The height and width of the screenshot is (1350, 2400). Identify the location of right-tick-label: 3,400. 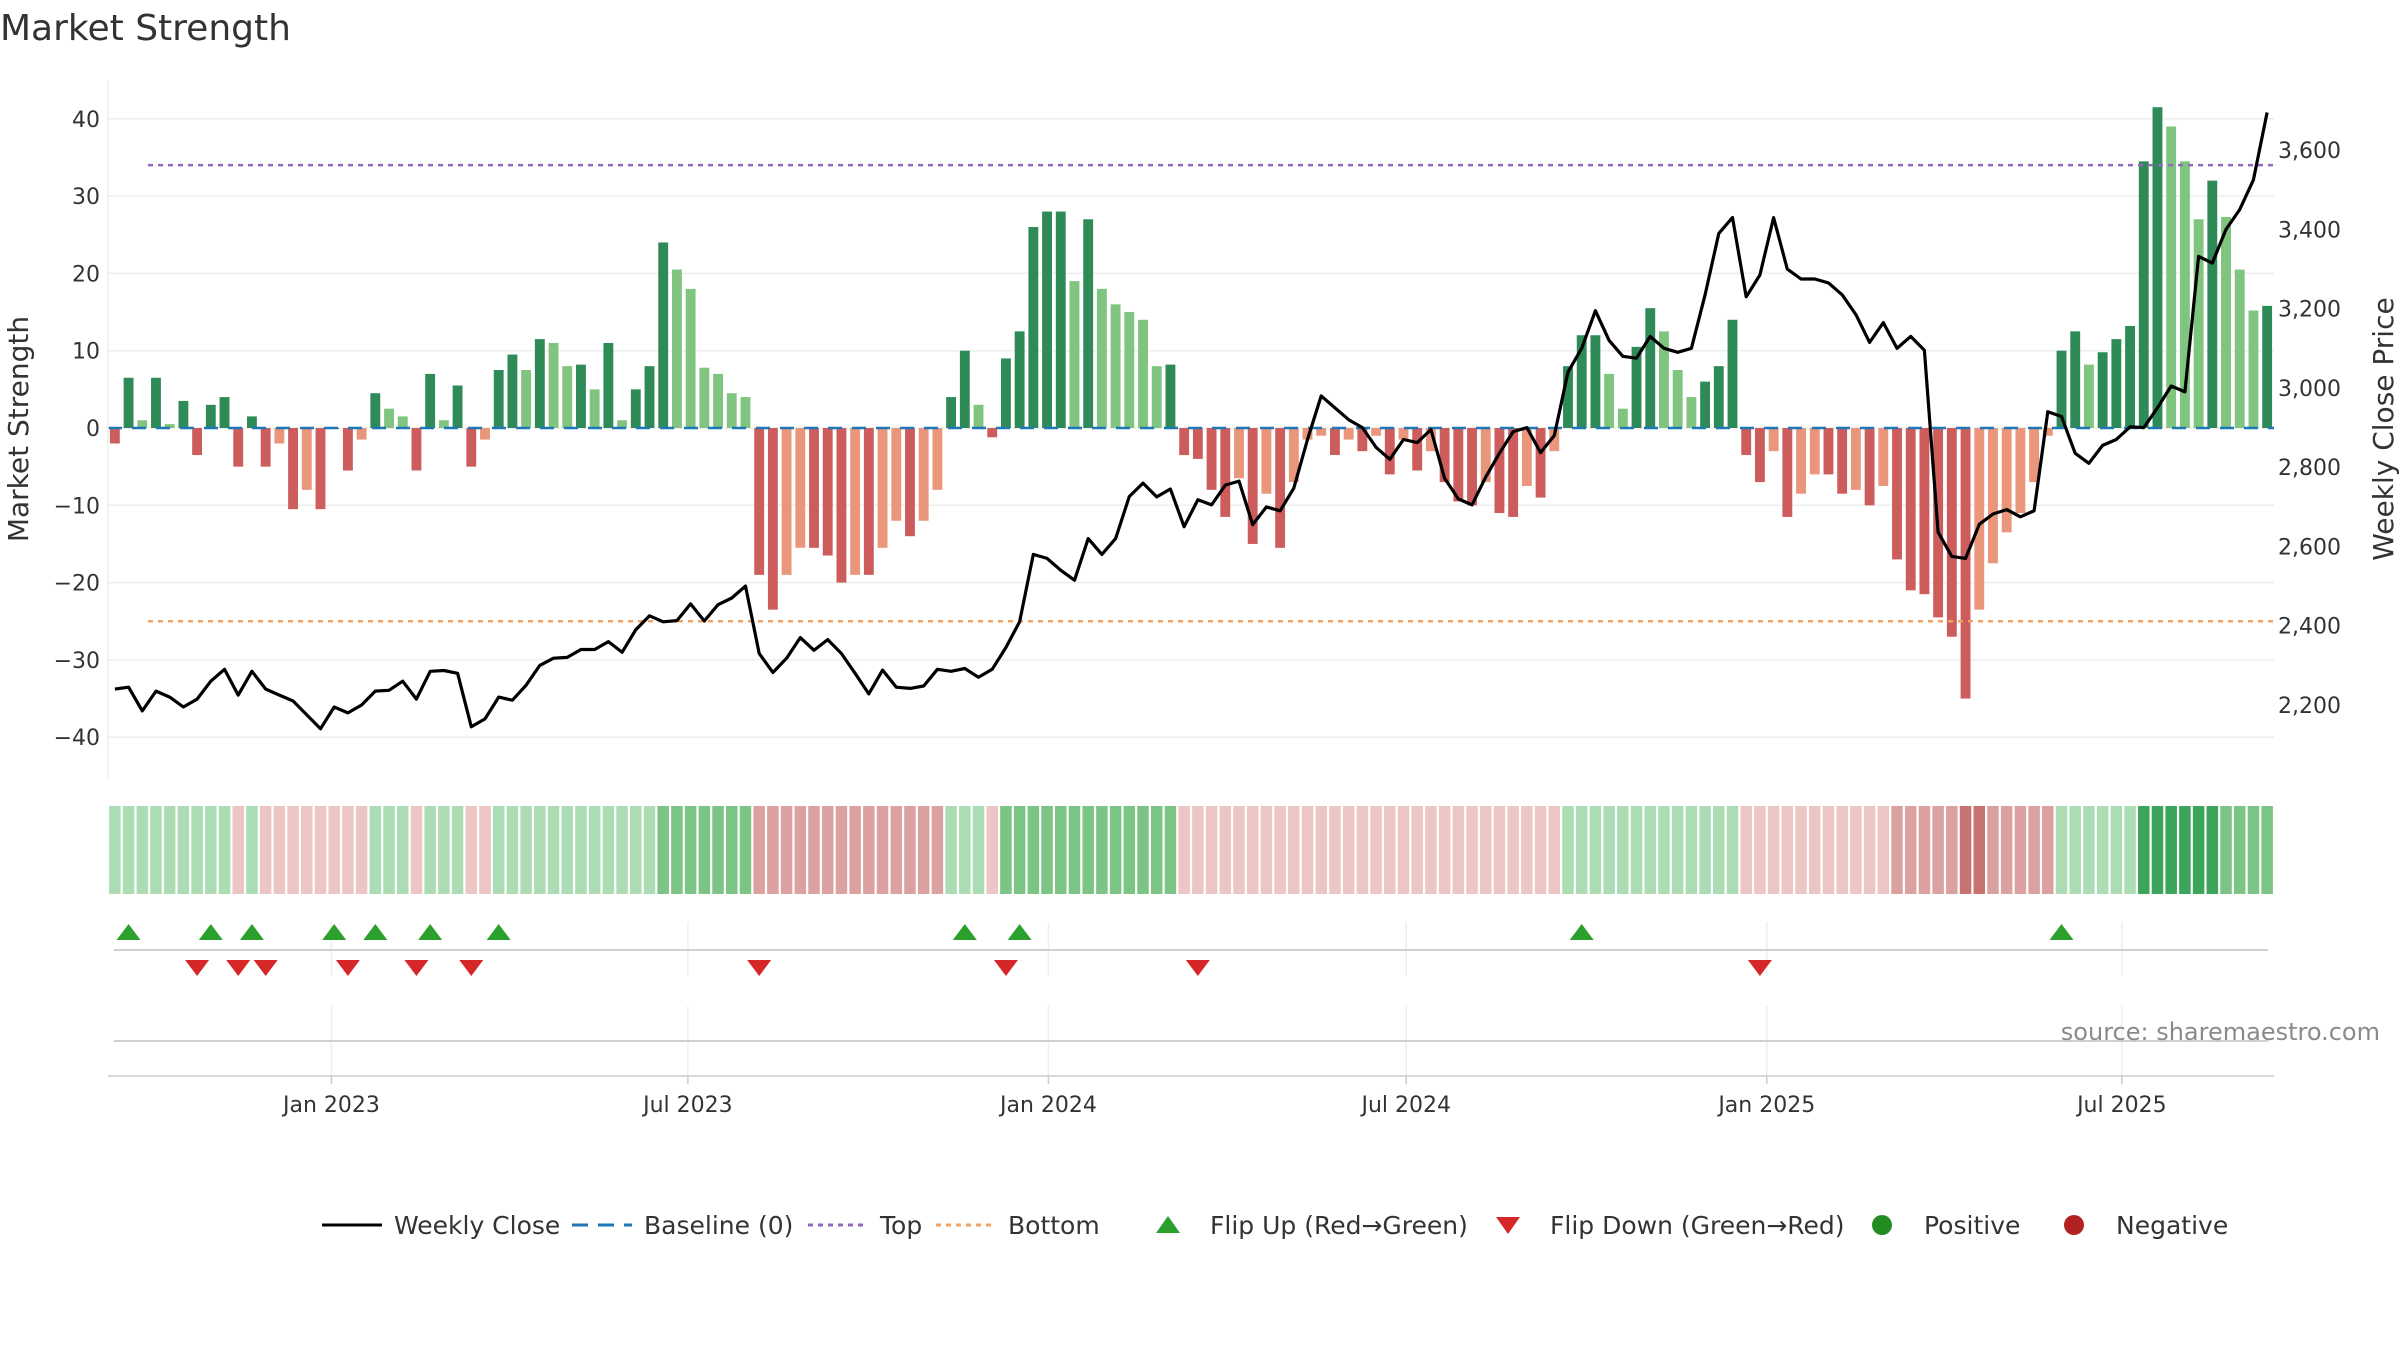
(2309, 230).